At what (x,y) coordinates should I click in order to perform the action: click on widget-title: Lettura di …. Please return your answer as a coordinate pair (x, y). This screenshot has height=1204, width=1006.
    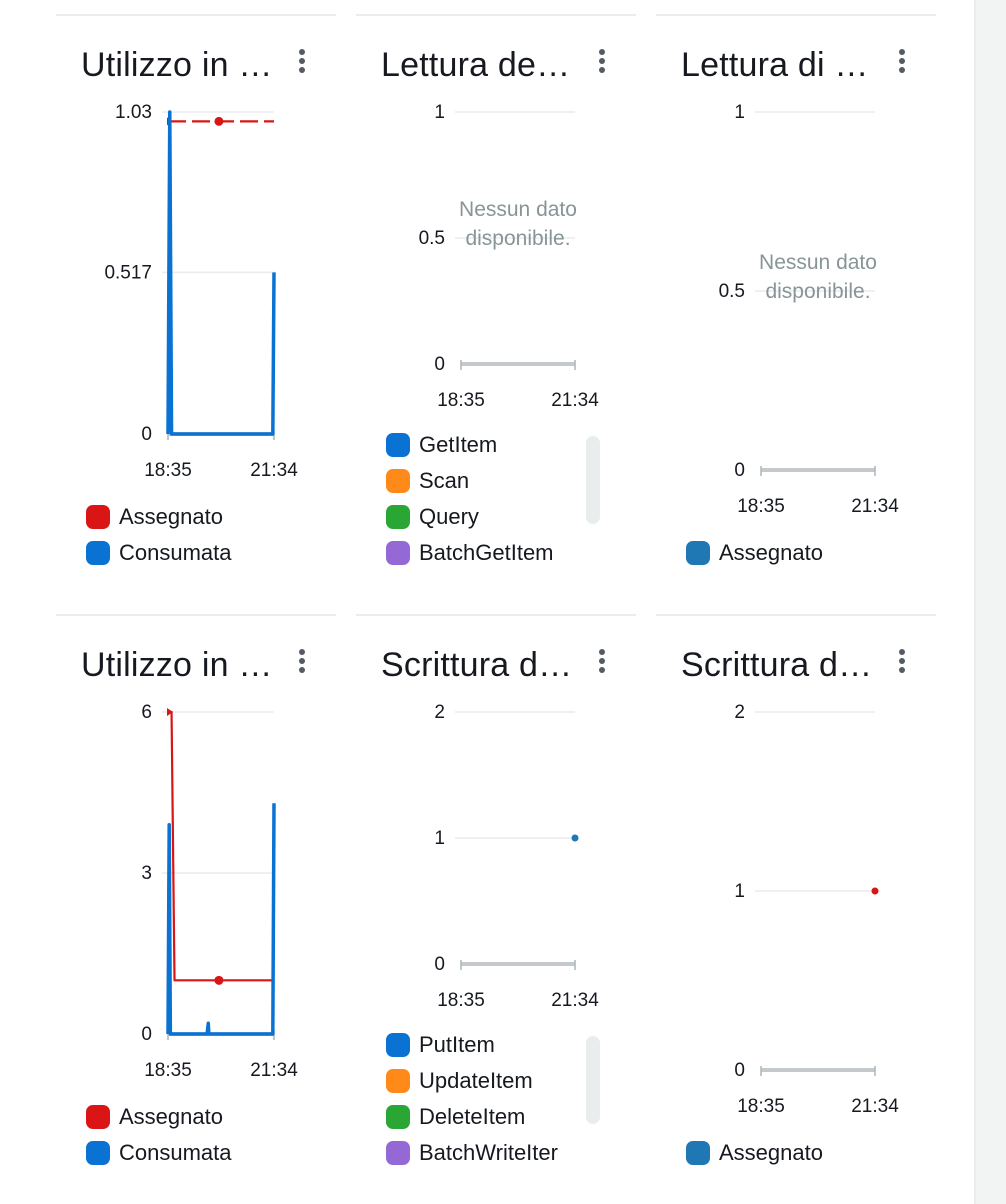
    Looking at the image, I should click on (775, 65).